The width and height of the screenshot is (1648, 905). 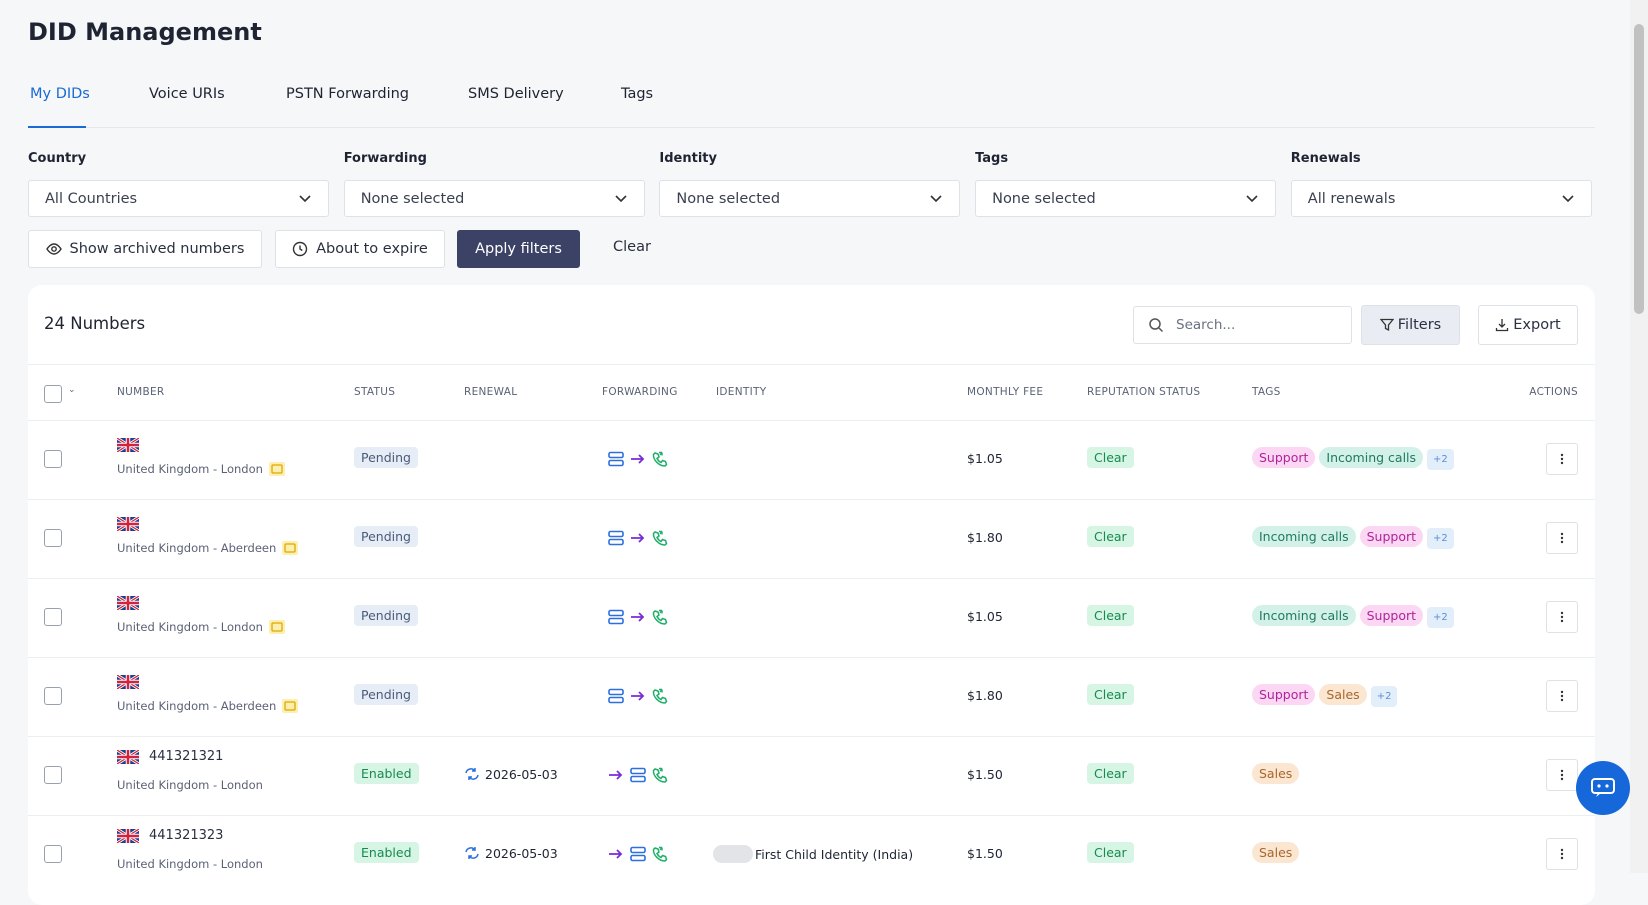 I want to click on filter-select: All renewals, so click(x=1441, y=198).